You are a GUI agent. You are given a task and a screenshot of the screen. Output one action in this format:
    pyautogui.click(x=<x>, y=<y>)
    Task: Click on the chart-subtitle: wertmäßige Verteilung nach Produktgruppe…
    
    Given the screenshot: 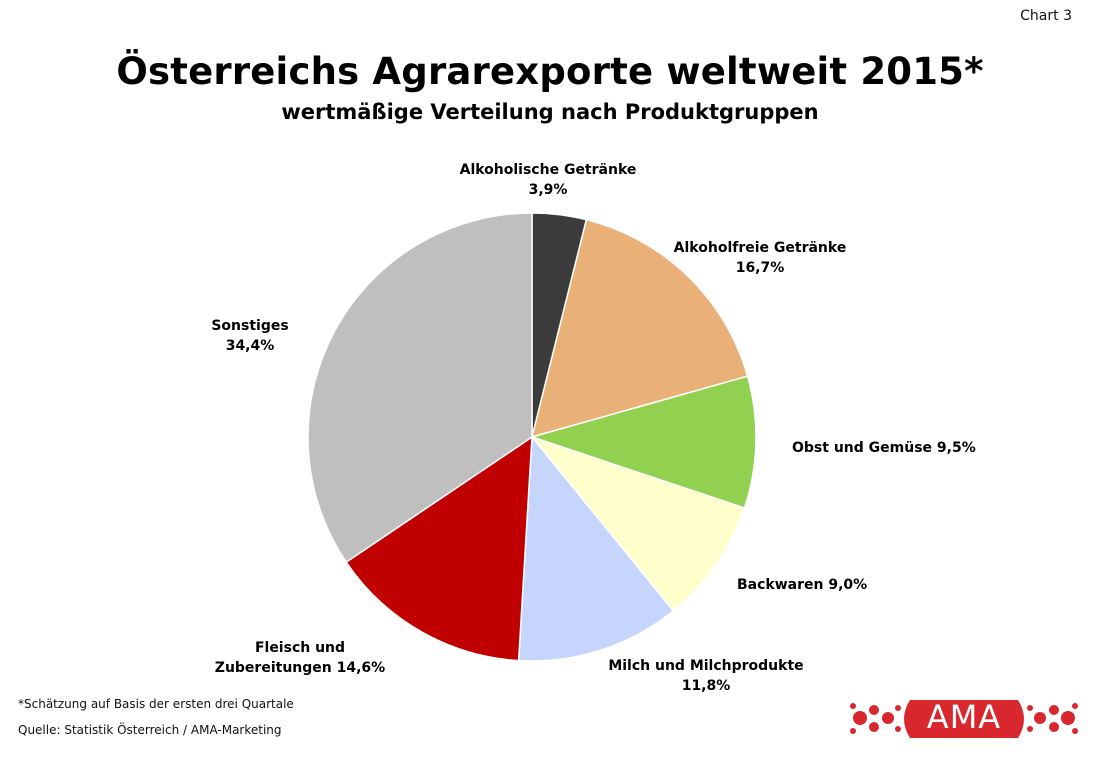 What is the action you would take?
    pyautogui.click(x=550, y=112)
    